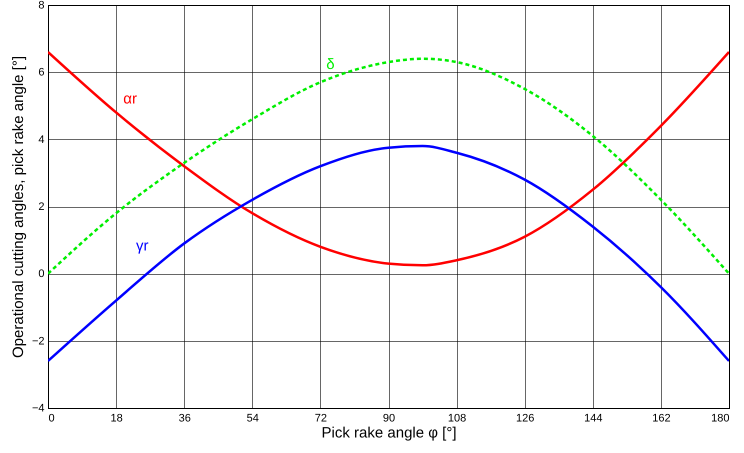 The height and width of the screenshot is (453, 744). I want to click on series-label: γr, so click(142, 245).